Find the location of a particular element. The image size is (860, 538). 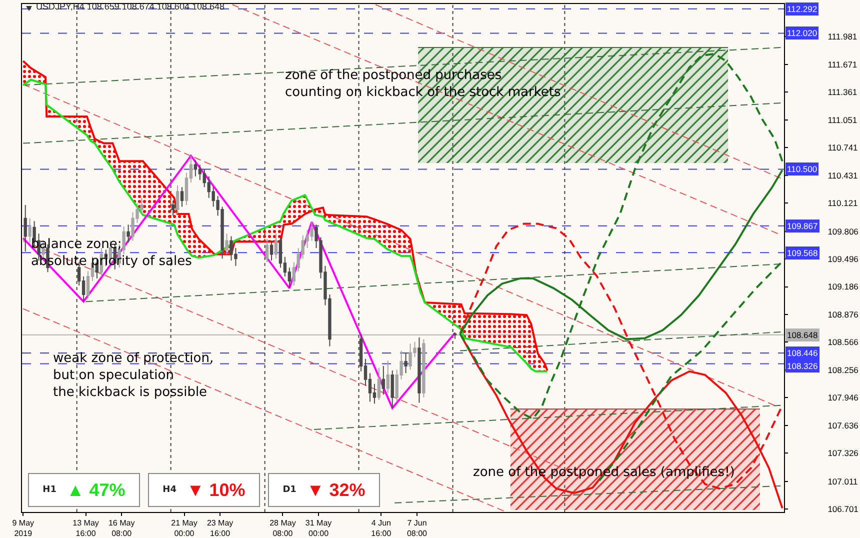

y-tick-label: 106.701 is located at coordinates (843, 509).